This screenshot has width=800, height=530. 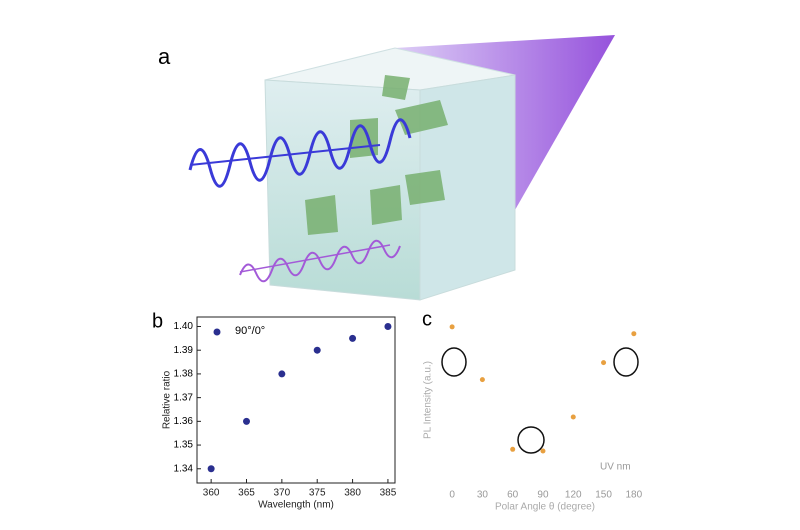 I want to click on y-axis-label: PL Intensity (a.u.), so click(x=428, y=400).